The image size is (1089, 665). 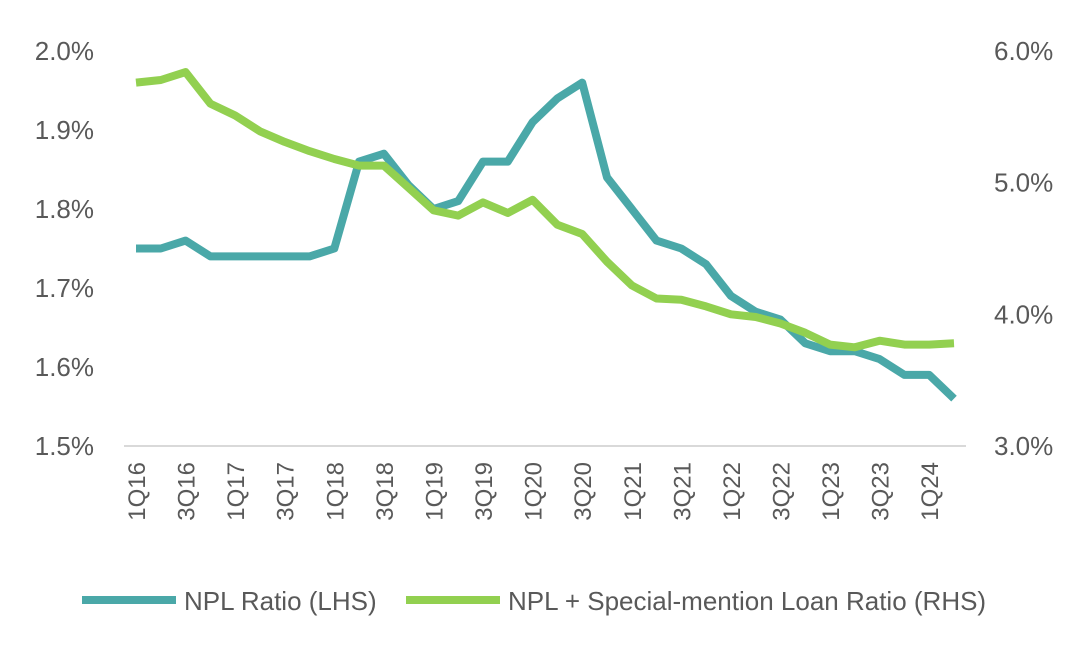 I want to click on left-axis-tick-label: 2.0%, so click(x=64, y=51).